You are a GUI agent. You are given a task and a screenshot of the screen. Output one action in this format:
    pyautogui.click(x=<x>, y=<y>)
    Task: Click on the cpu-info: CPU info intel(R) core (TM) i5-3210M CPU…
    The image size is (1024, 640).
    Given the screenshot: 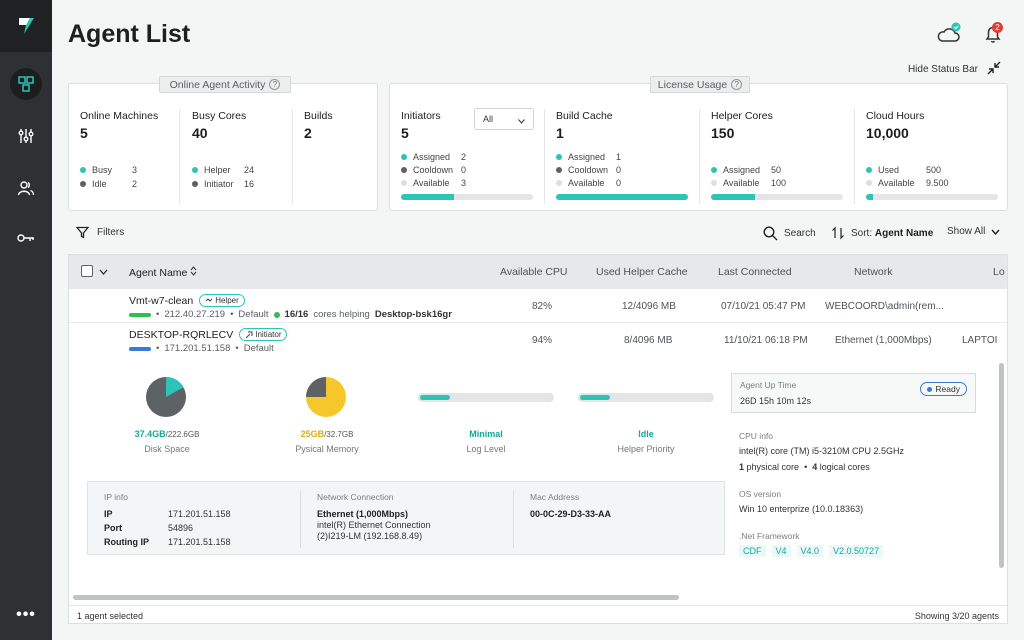 What is the action you would take?
    pyautogui.click(x=822, y=451)
    